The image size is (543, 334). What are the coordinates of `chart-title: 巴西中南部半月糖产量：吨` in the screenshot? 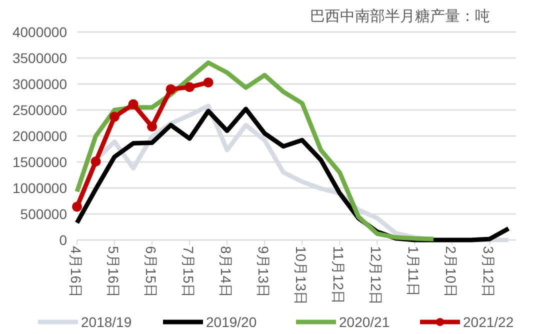 It's located at (400, 16).